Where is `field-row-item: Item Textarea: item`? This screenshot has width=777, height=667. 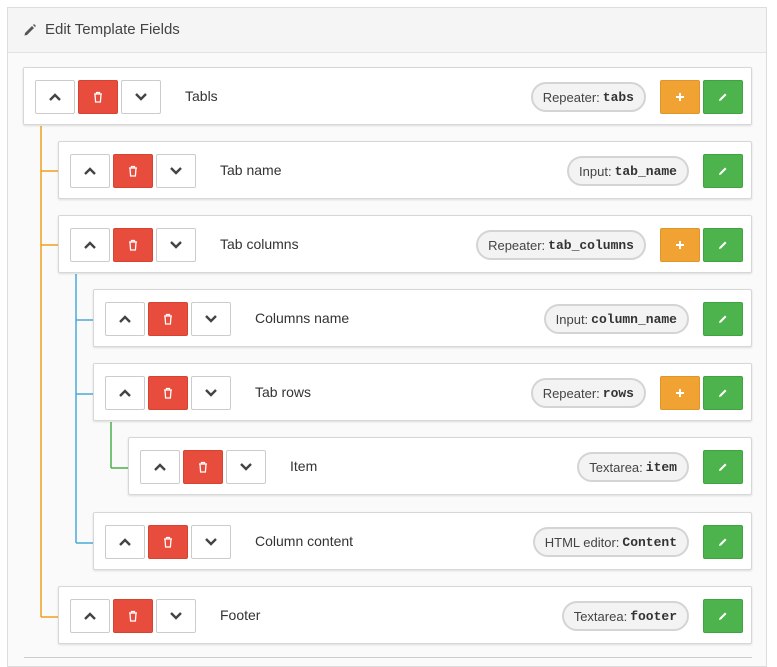
field-row-item: Item Textarea: item is located at coordinates (440, 466).